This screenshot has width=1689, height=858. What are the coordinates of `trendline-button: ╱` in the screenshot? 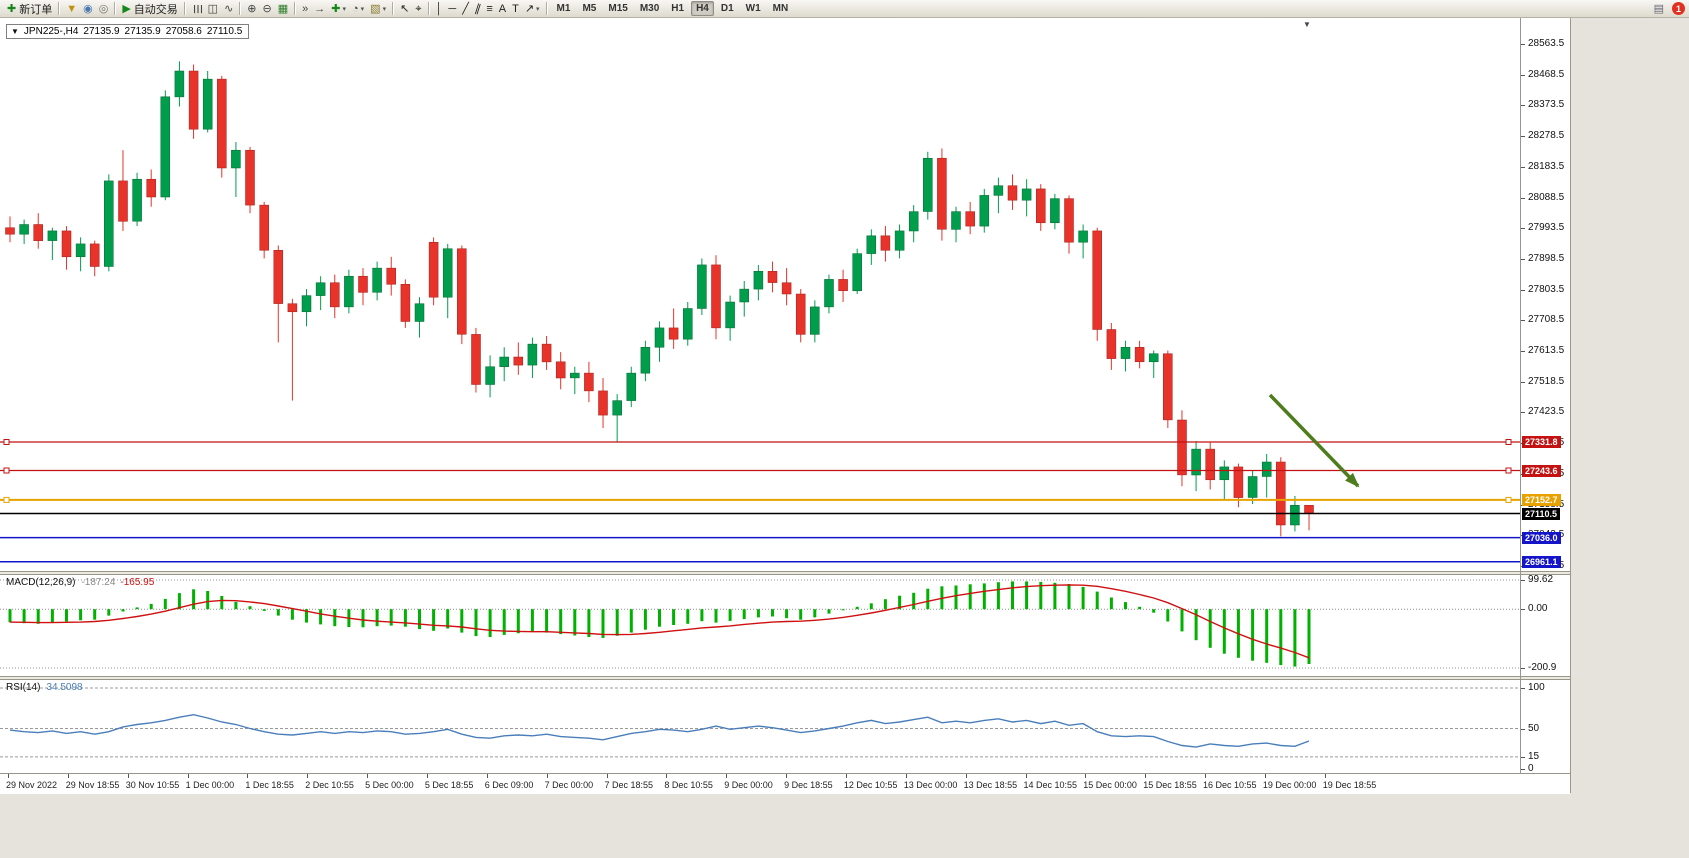 It's located at (465, 9).